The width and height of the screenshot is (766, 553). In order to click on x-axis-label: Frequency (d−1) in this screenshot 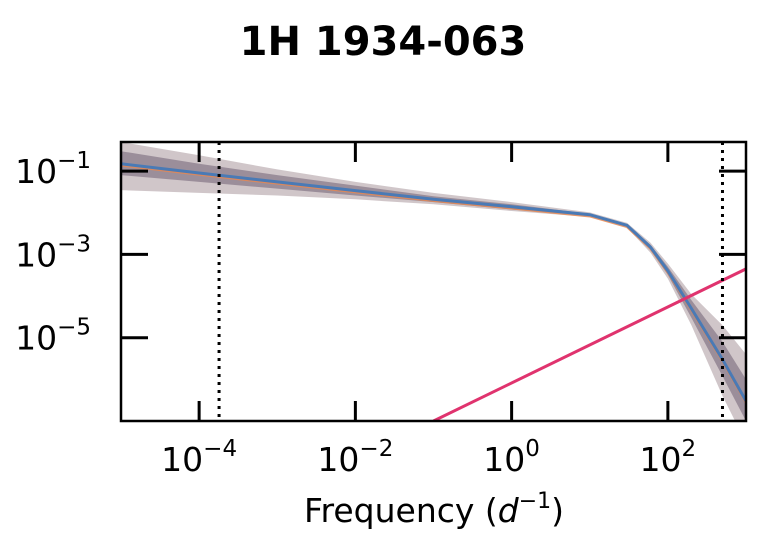, I will do `click(434, 509)`.